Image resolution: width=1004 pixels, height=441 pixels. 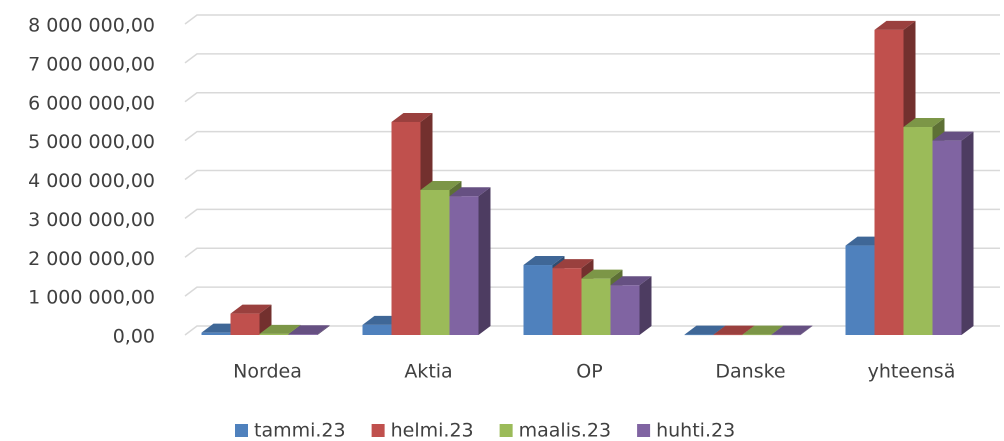 I want to click on y-tick-label: 8 000 000,00, so click(x=91, y=26).